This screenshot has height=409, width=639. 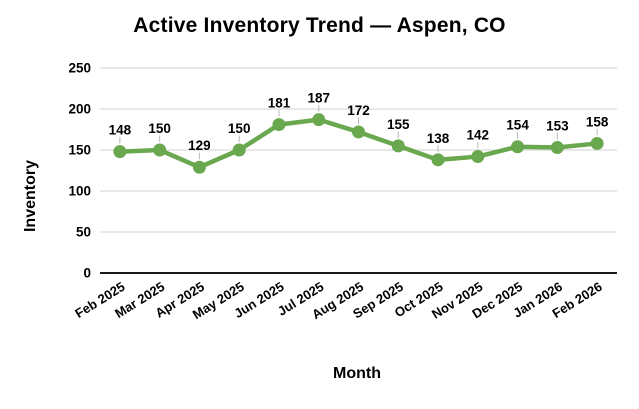 What do you see at coordinates (398, 124) in the screenshot?
I see `data-label: 155` at bounding box center [398, 124].